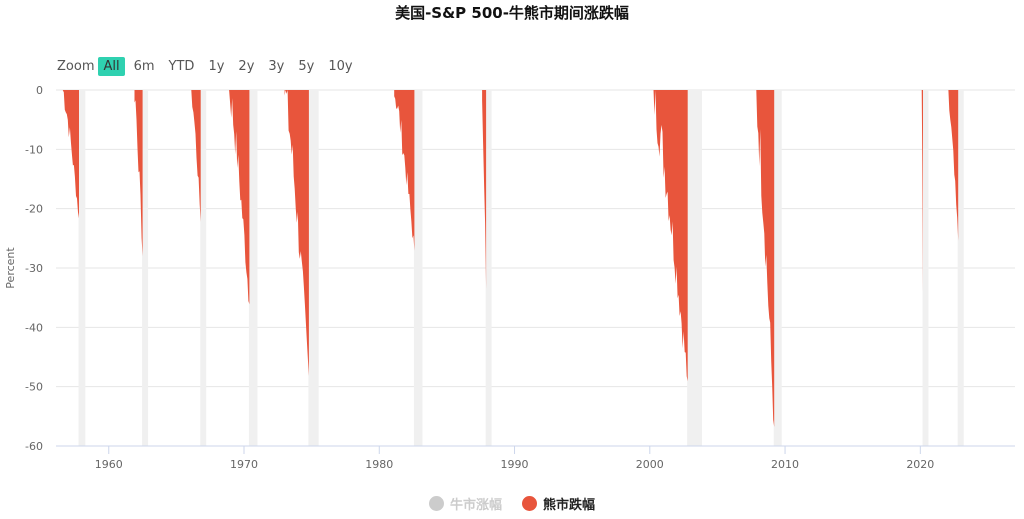 The width and height of the screenshot is (1024, 519). I want to click on y-tick-label: 0, so click(39, 90).